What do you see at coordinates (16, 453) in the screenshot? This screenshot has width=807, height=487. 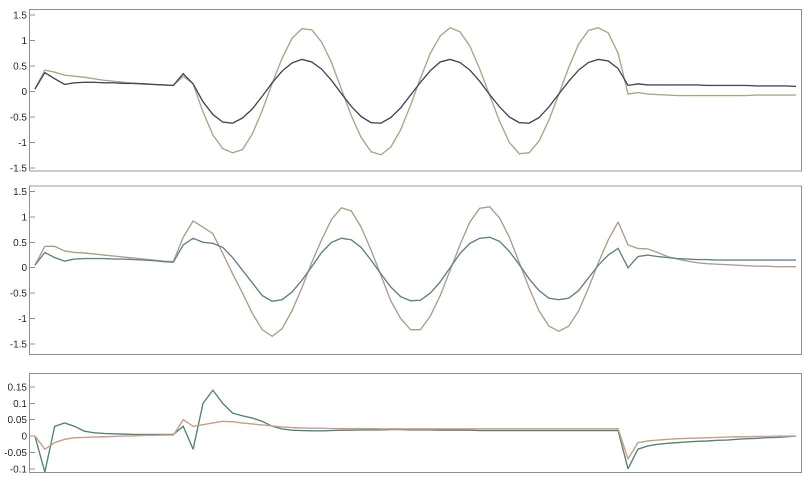 I see `y-tick-label: -0.05` at bounding box center [16, 453].